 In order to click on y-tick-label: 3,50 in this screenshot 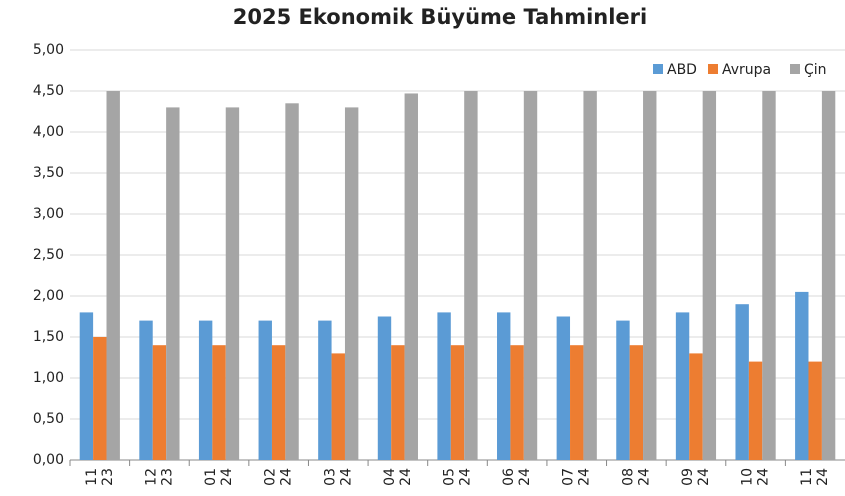, I will do `click(48, 173)`.